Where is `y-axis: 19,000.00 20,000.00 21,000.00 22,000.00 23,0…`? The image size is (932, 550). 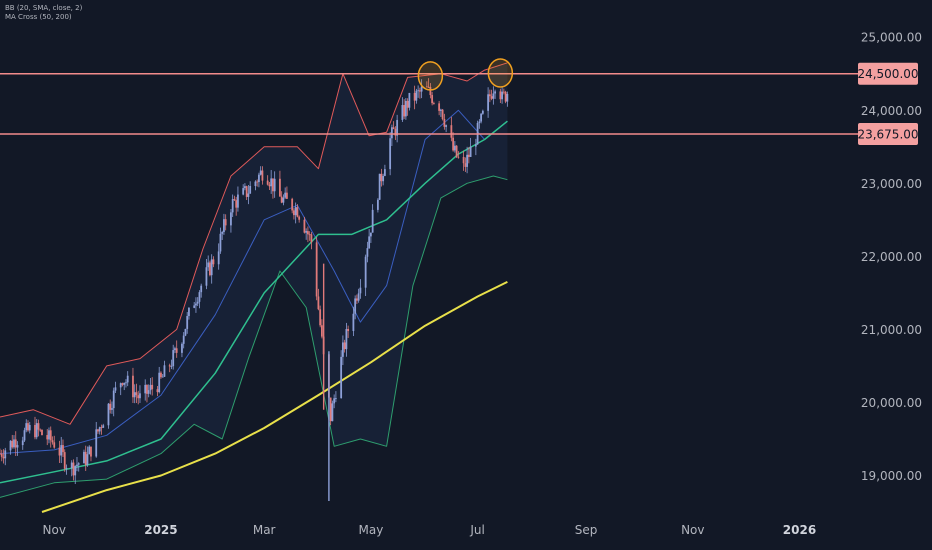 y-axis: 19,000.00 20,000.00 21,000.00 22,000.00 23,0… is located at coordinates (891, 257).